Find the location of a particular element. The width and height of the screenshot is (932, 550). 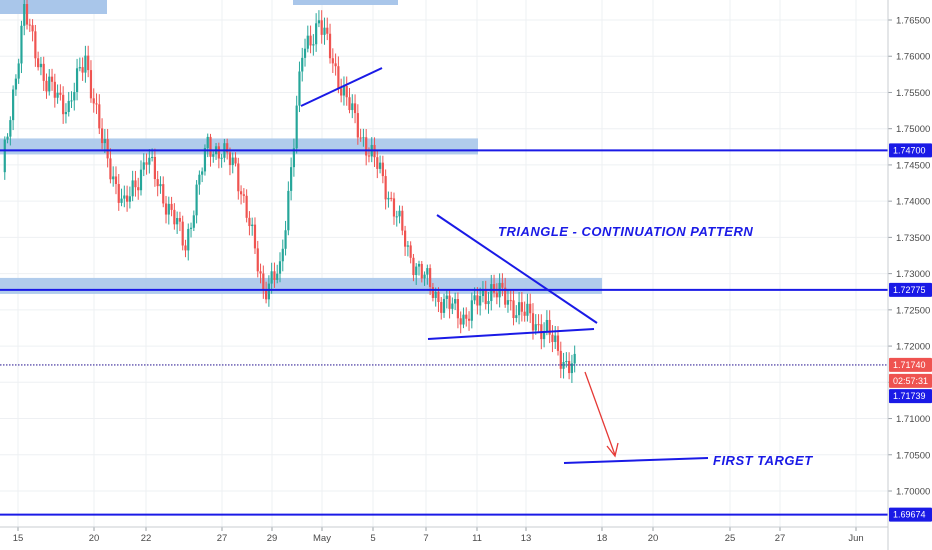

price-zone-top is located at coordinates (345, 2).